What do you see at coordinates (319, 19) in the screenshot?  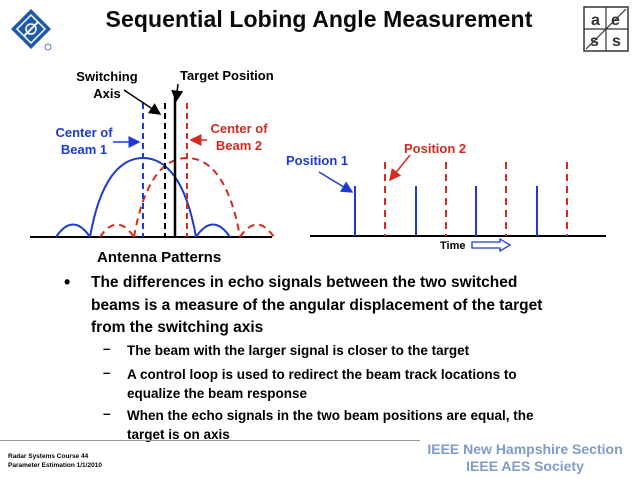 I see `page-title: Sequential Lobing Angle Measurement` at bounding box center [319, 19].